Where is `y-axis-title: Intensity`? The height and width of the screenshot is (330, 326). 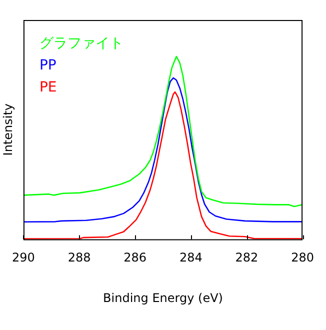 y-axis-title: Intensity is located at coordinates (8, 129).